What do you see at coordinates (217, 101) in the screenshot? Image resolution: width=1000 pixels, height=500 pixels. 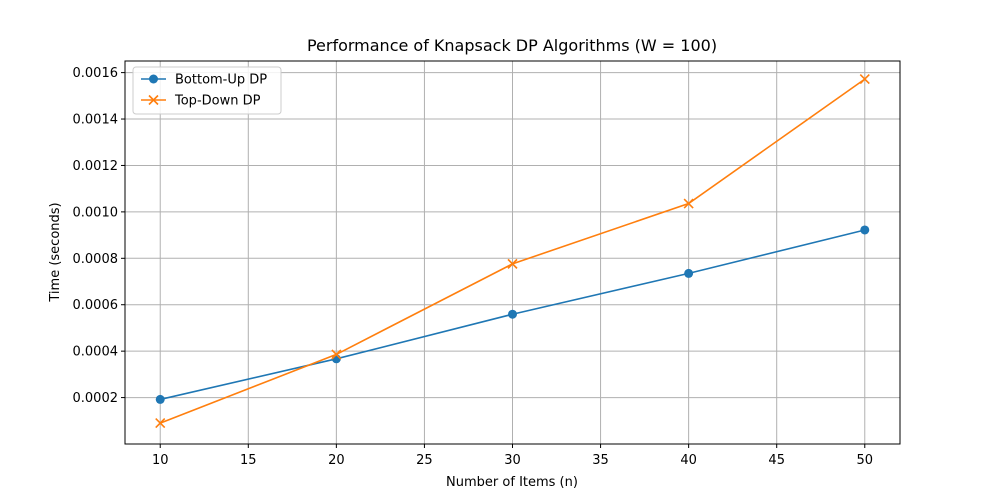 I see `legend-label: Top-Down DP` at bounding box center [217, 101].